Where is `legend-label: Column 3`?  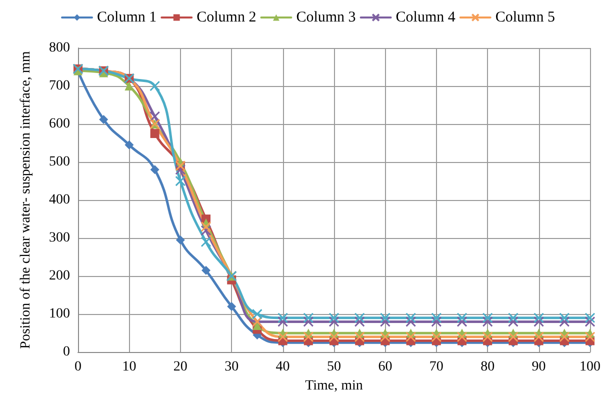
legend-label: Column 3 is located at coordinates (326, 18).